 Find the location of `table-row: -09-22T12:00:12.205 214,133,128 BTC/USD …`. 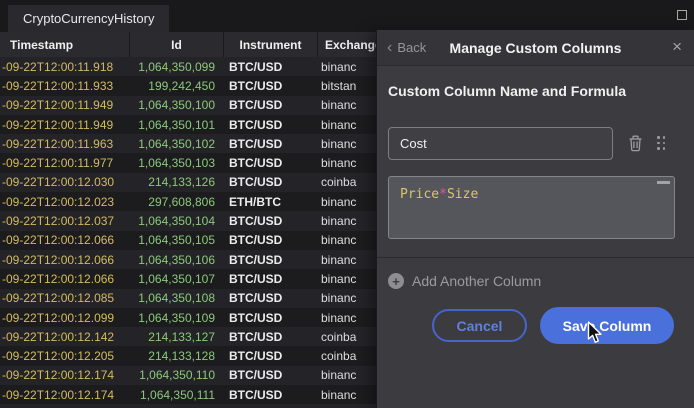

table-row: -09-22T12:00:12.205 214,133,128 BTC/USD … is located at coordinates (347, 356).